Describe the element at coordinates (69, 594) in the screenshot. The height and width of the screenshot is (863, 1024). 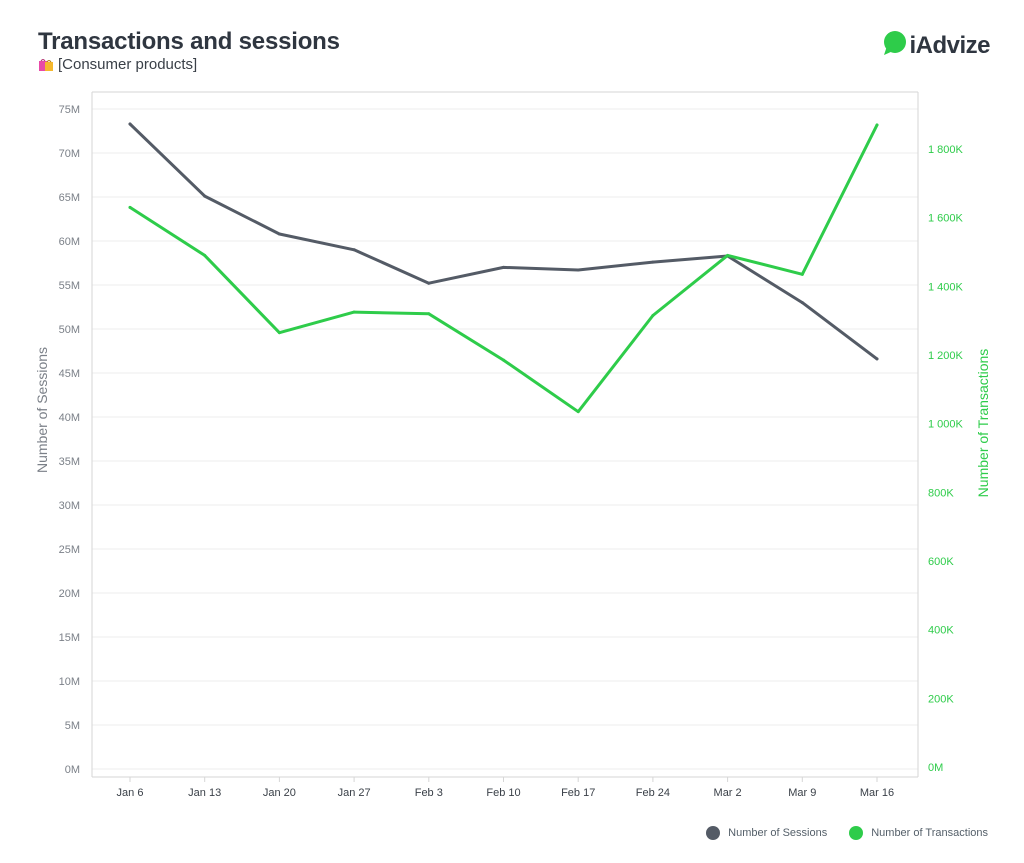
I see `left-tick-label: 20M` at that location.